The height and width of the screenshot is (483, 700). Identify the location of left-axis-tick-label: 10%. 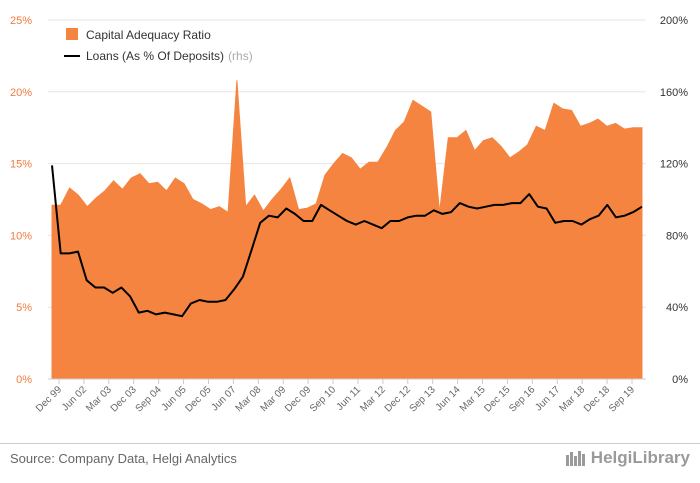
(21, 236).